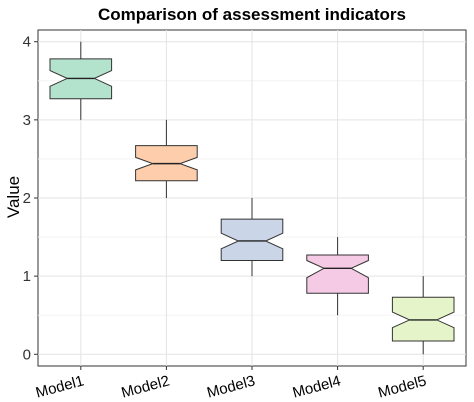 This screenshot has height=402, width=474. Describe the element at coordinates (60, 386) in the screenshot. I see `x-tick-label: Model1` at that location.